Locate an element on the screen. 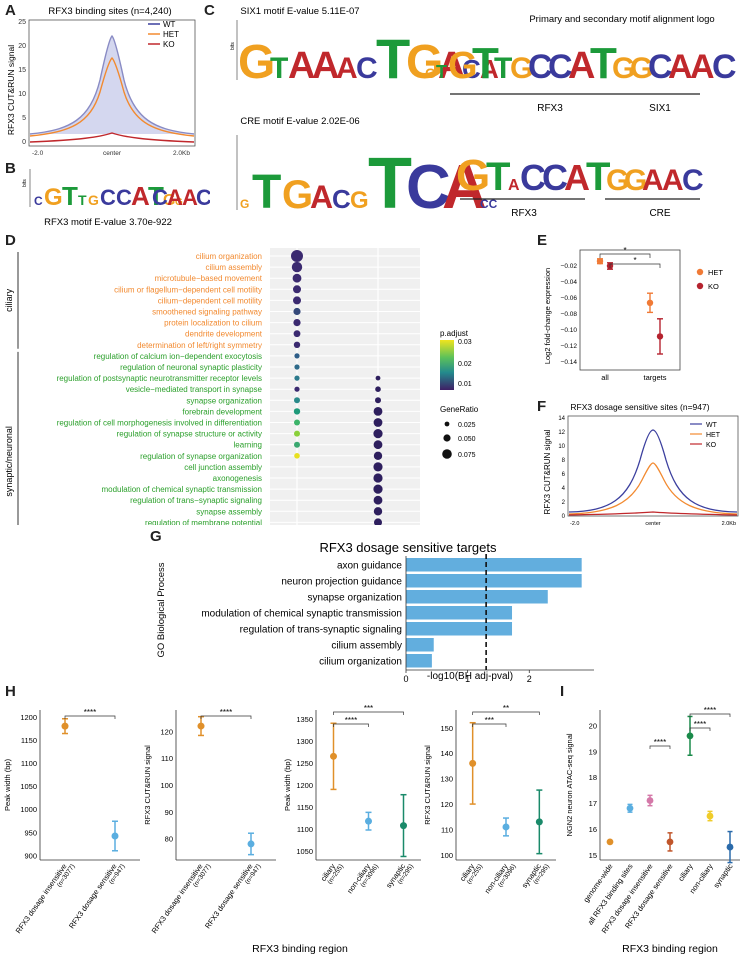 The height and width of the screenshot is (959, 744). panel-d-term-label: determination of left/right symmetry is located at coordinates (199, 345).